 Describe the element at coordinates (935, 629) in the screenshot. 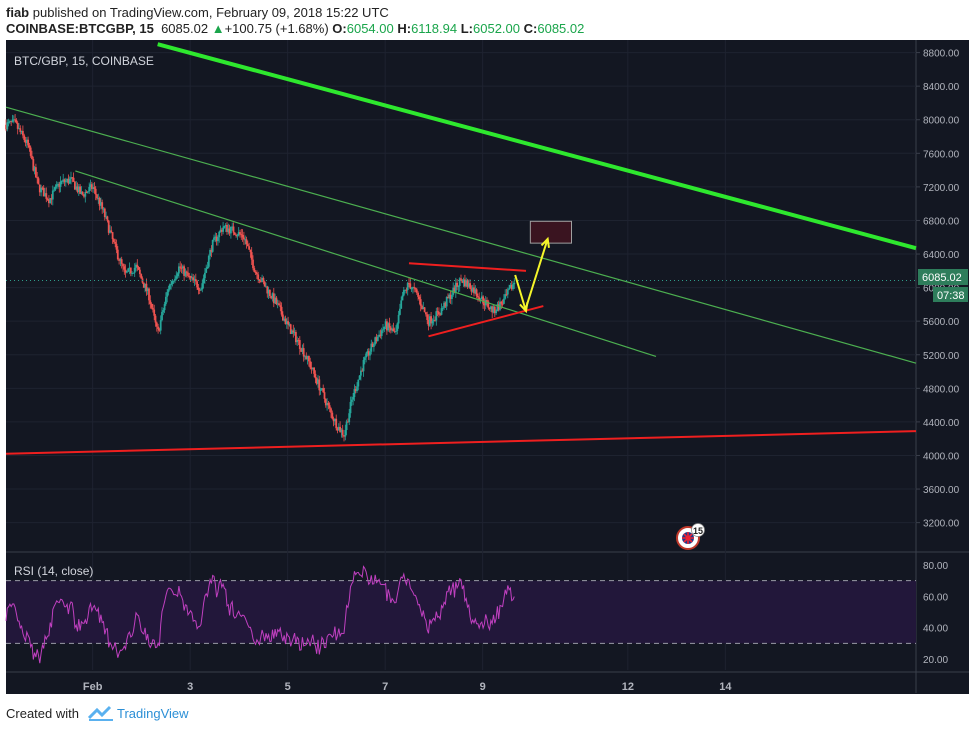

I see `rsi-tick-label: 40.00` at that location.